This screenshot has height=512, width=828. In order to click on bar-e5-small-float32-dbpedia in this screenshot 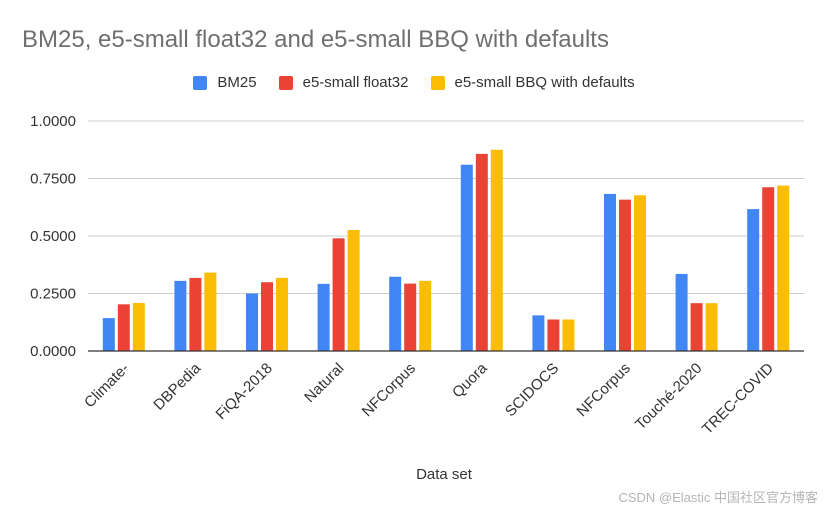, I will do `click(195, 314)`.